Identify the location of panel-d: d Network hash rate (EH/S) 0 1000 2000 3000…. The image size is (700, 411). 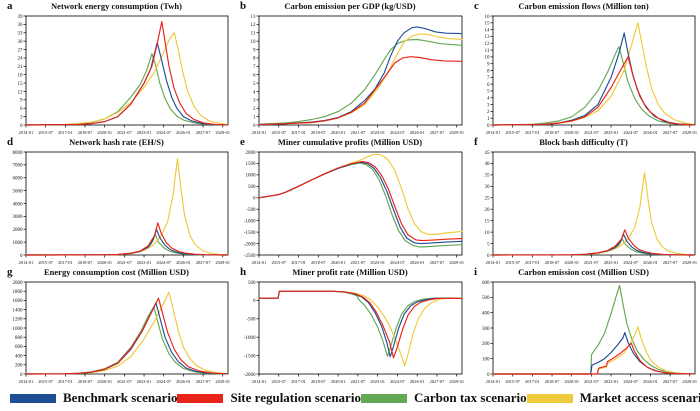
(116, 201).